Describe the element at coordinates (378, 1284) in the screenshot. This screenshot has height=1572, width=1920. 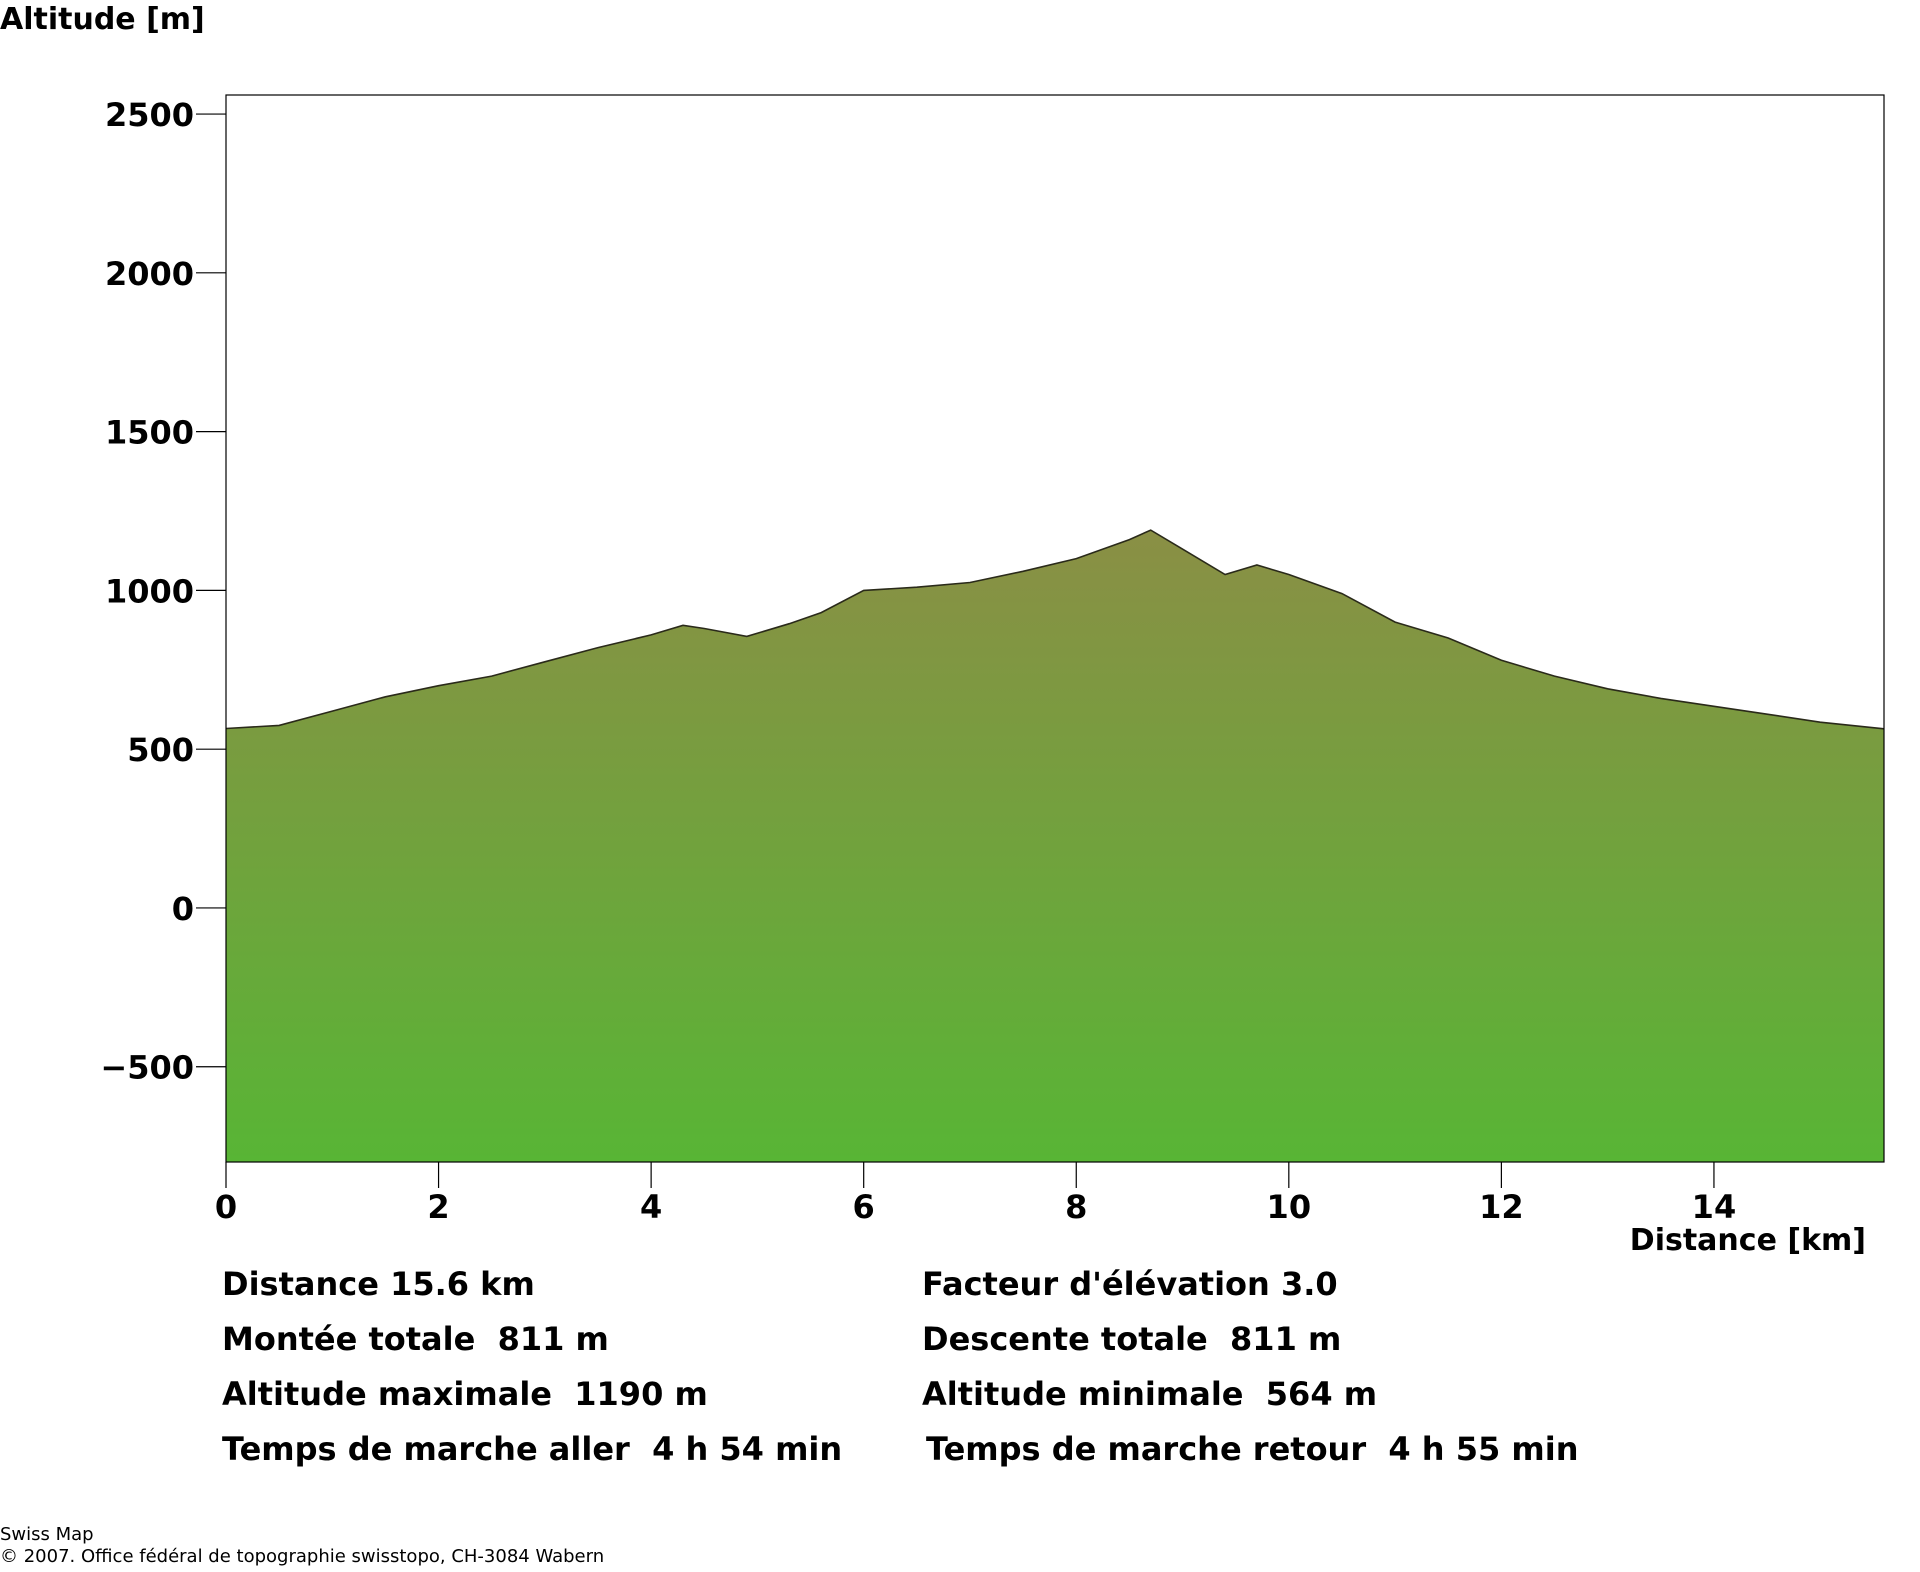
I see `stat-distance: Distance 15.6 km` at that location.